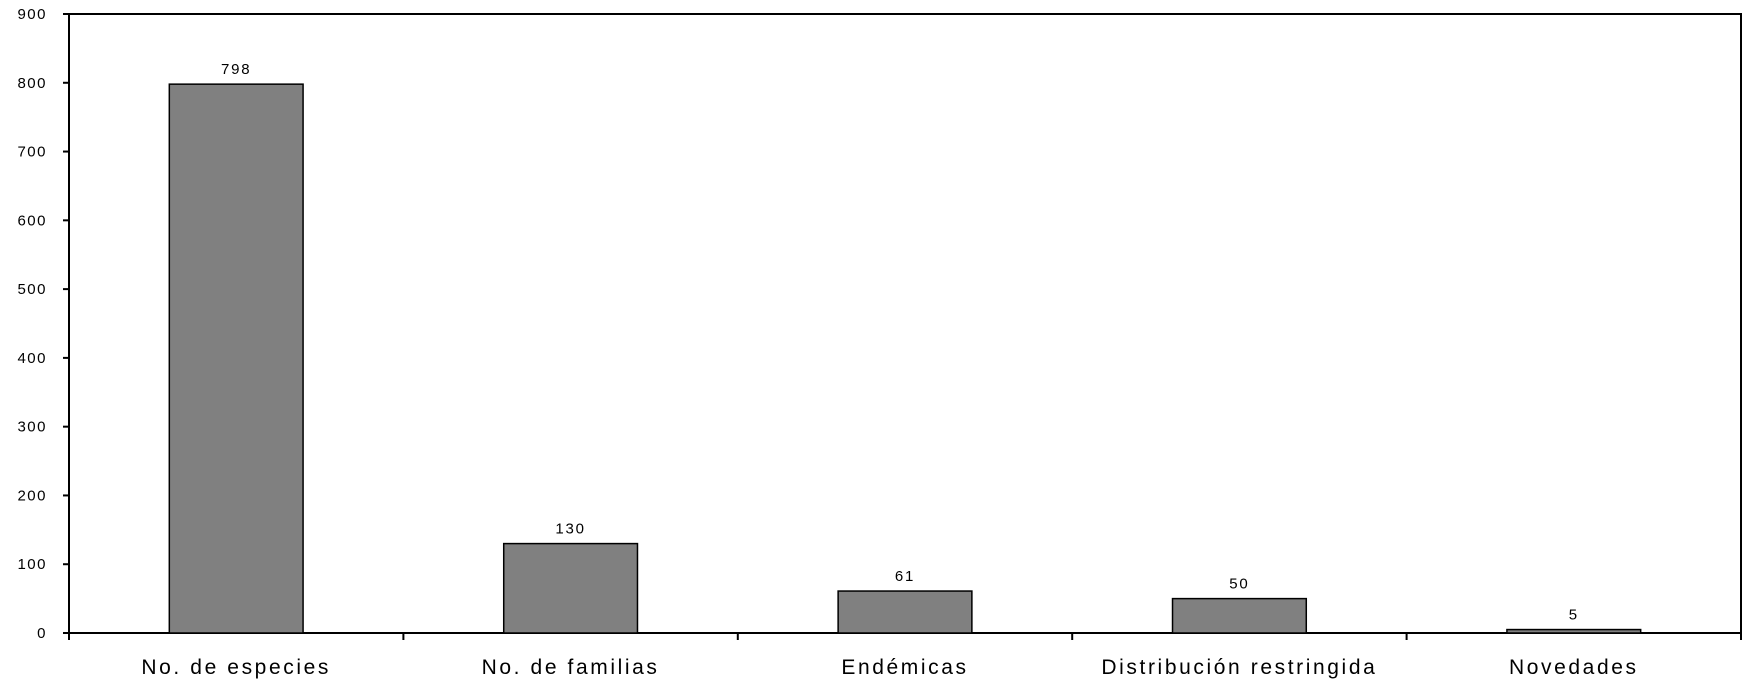  What do you see at coordinates (32, 427) in the screenshot?
I see `y-tick-label: 300` at bounding box center [32, 427].